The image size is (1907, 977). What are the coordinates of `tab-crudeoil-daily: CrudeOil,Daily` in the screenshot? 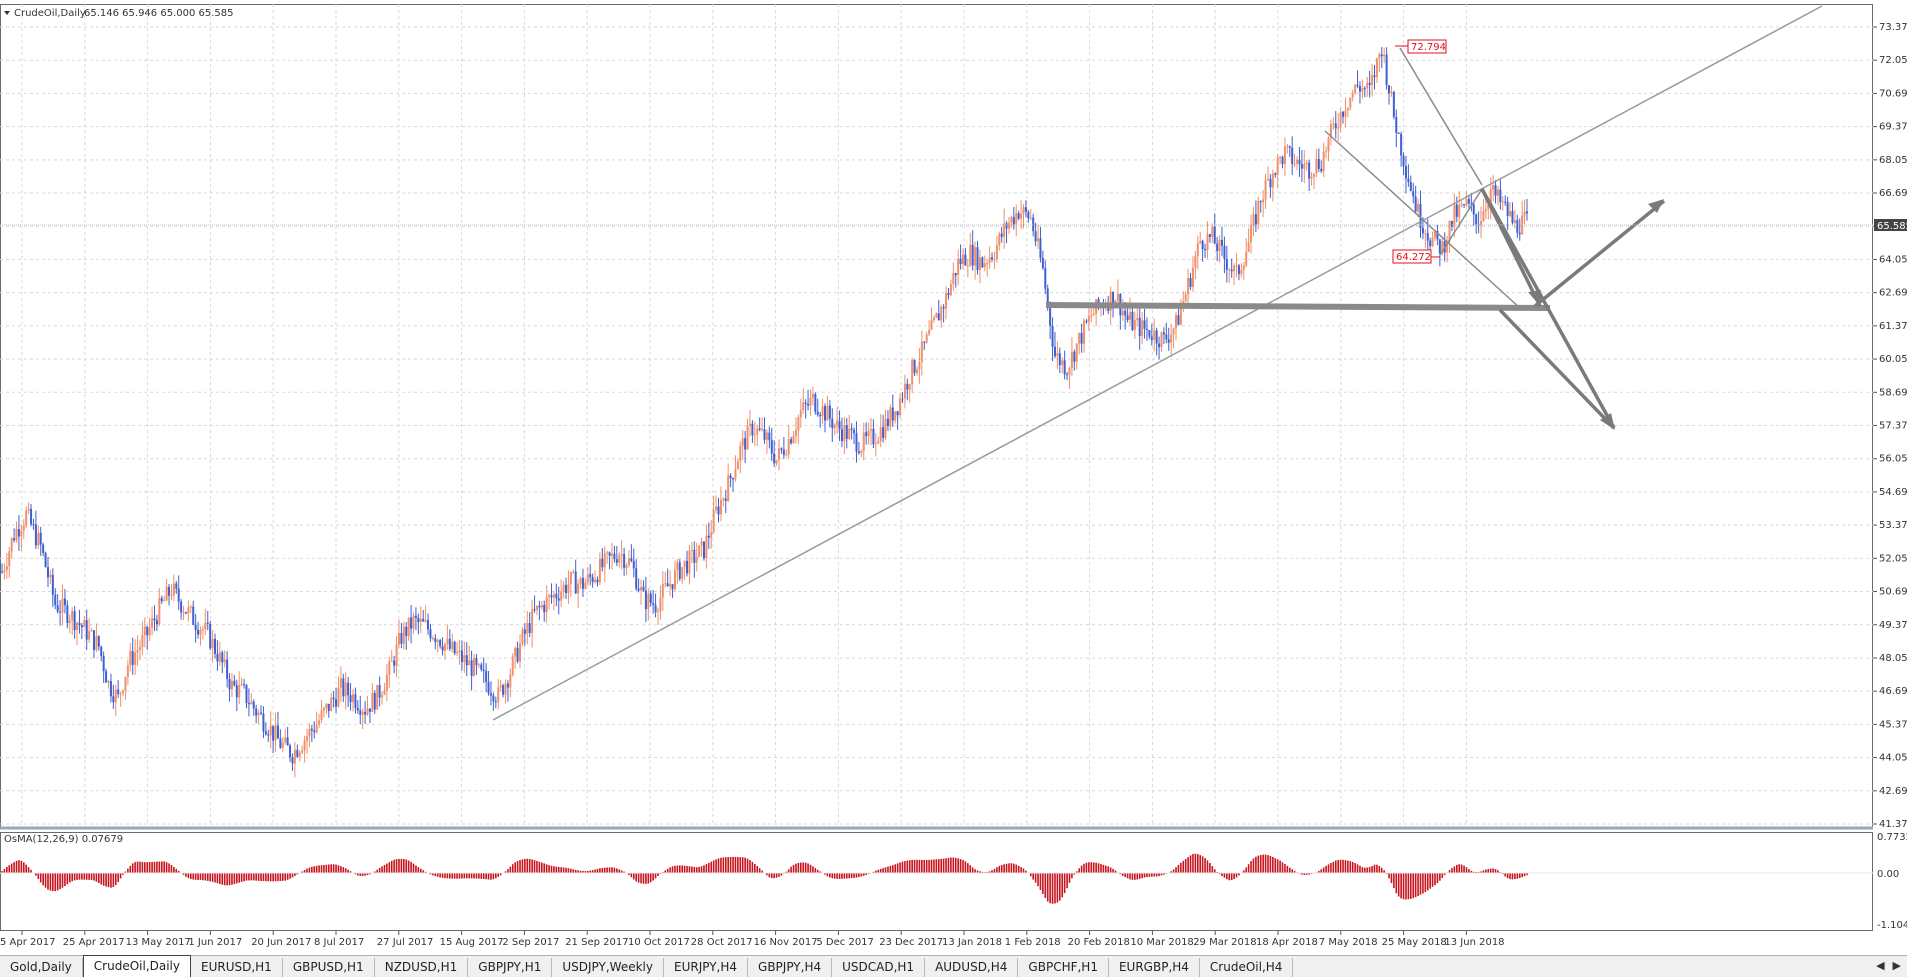 It's located at (136, 966).